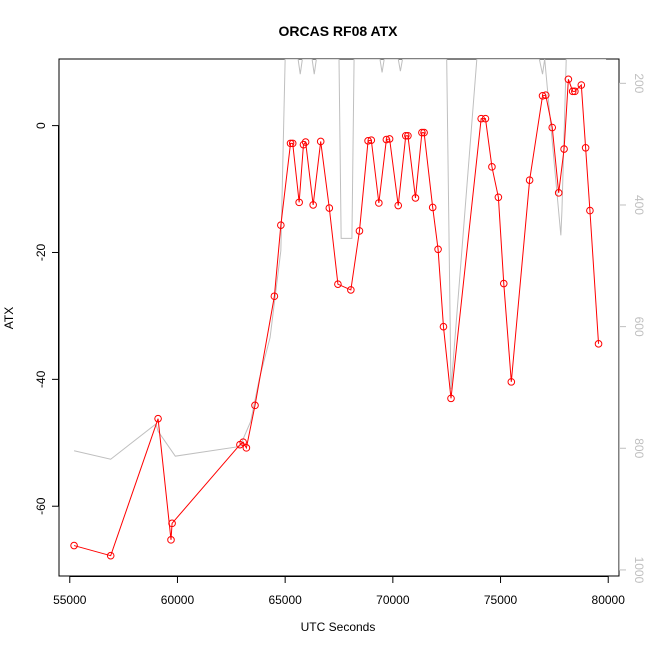  I want to click on y-tick-label: 0, so click(41, 125).